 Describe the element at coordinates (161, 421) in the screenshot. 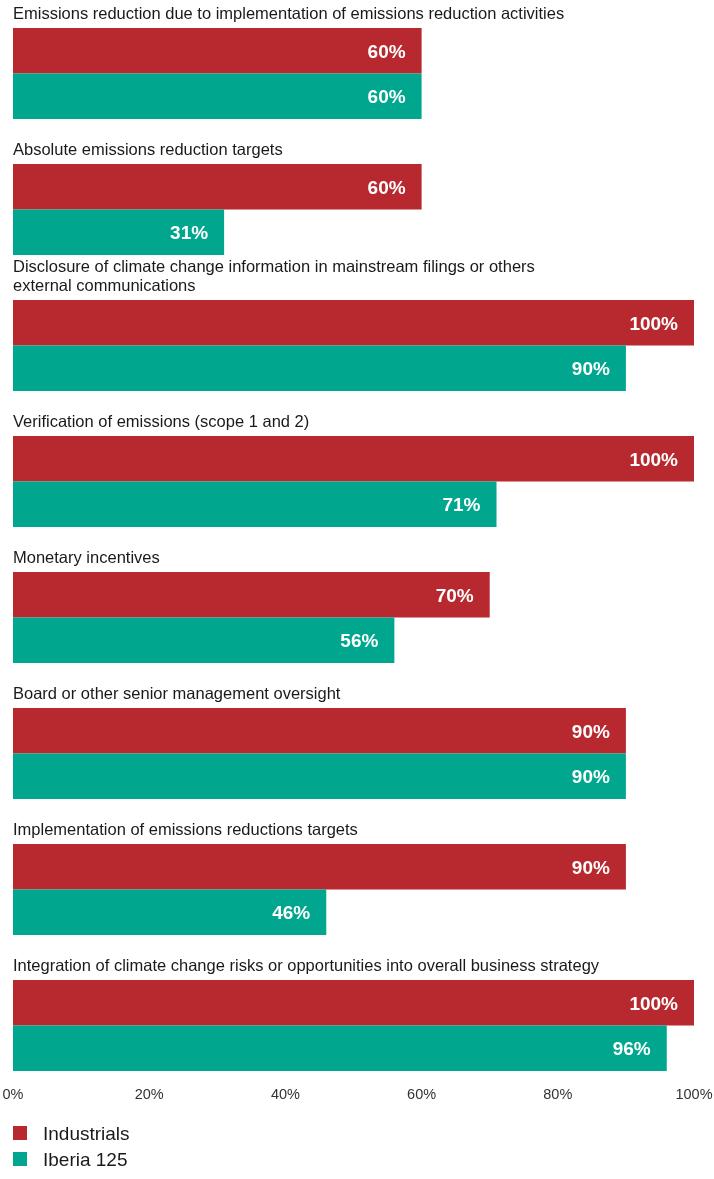

I see `y-tick-label: Verification of emissions (scope 1 and 2)` at that location.